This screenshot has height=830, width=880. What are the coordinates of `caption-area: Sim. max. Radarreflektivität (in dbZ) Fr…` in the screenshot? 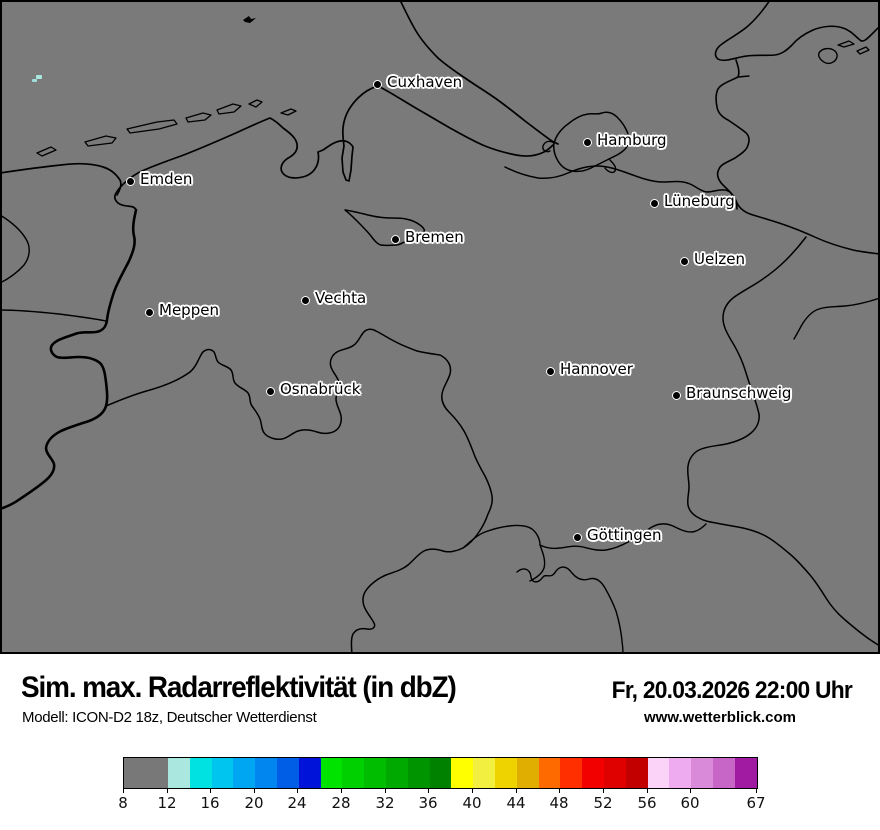 It's located at (440, 704).